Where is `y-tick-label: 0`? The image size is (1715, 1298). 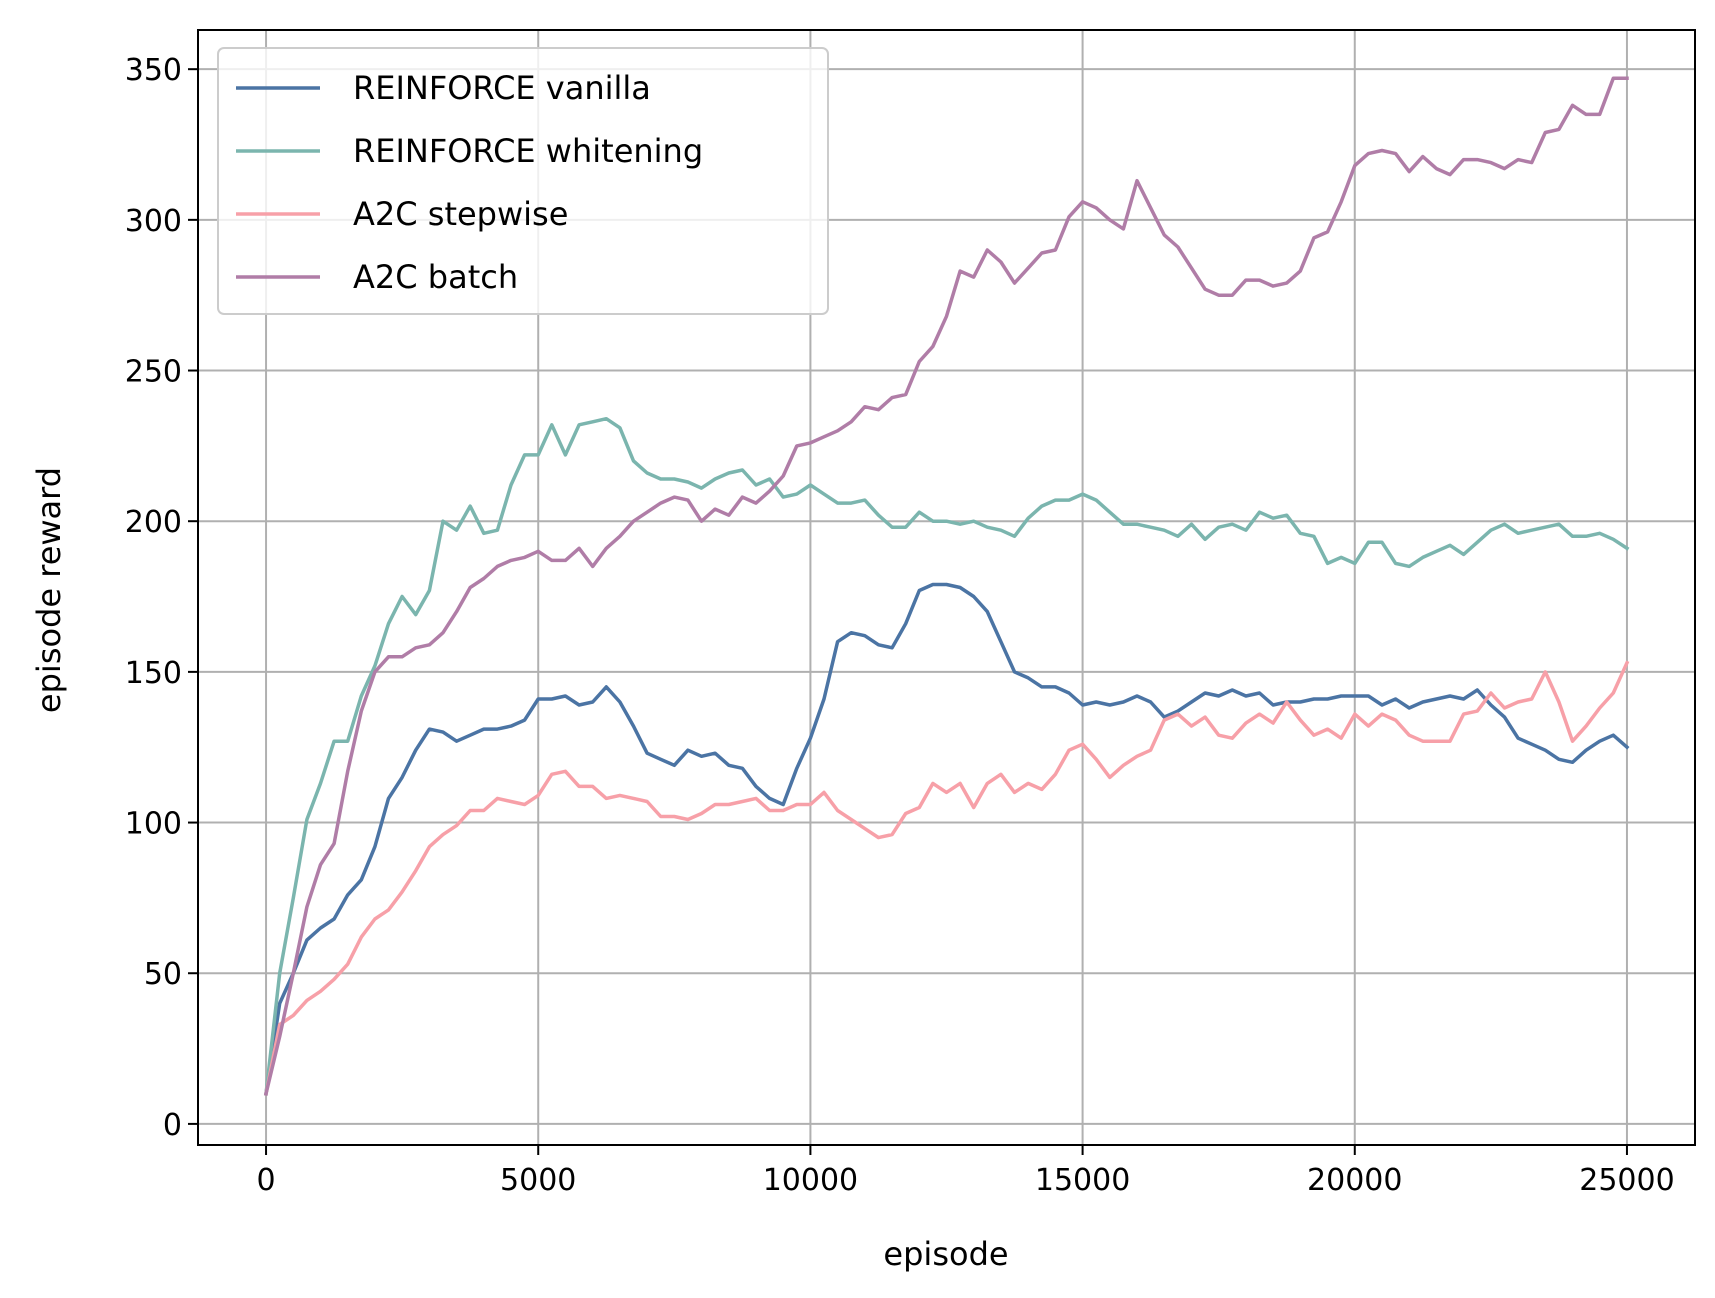 y-tick-label: 0 is located at coordinates (172, 1125).